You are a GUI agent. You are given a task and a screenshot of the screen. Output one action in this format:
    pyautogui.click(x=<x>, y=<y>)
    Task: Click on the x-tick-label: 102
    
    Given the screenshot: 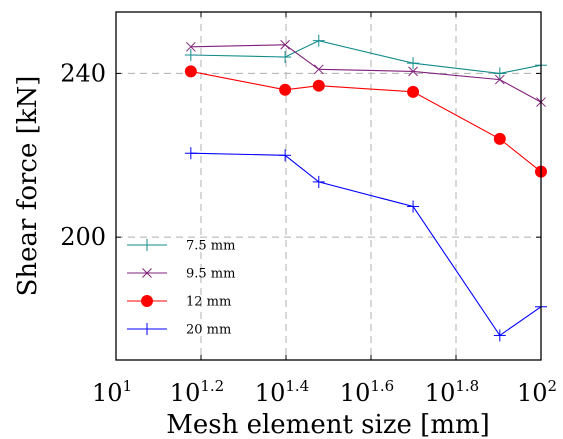 What is the action you would take?
    pyautogui.click(x=537, y=392)
    